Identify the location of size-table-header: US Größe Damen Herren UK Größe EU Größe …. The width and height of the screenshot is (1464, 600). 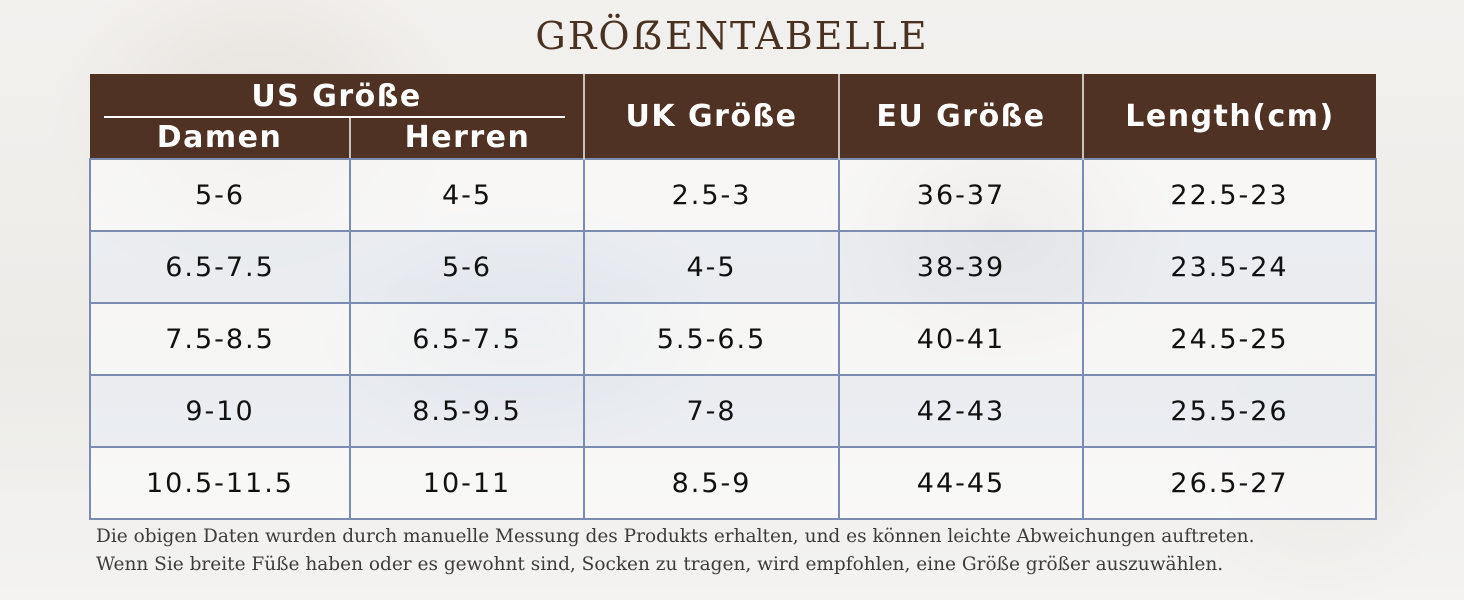
(733, 116).